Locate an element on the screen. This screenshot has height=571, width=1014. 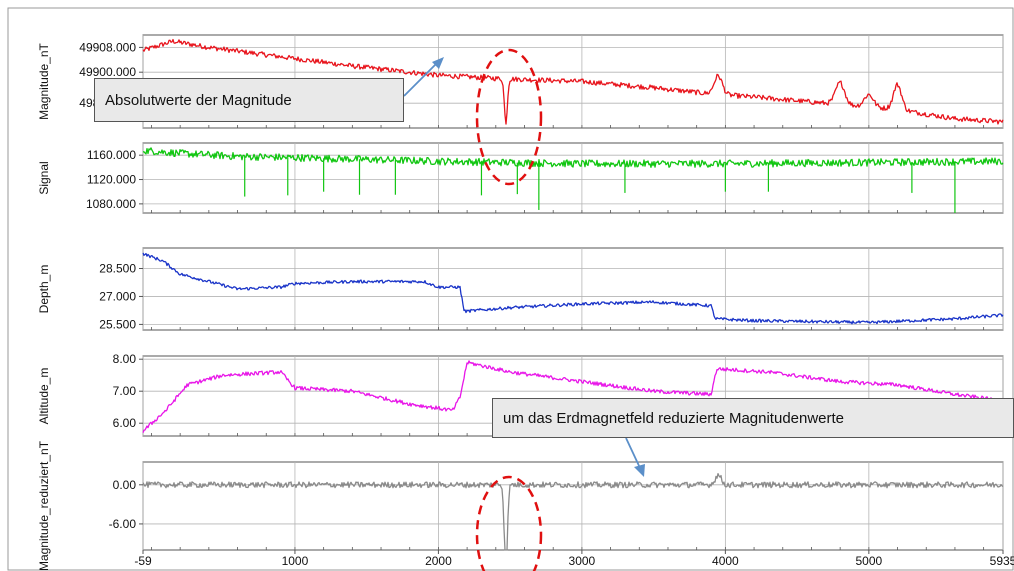
series-line-magnitude-nt is located at coordinates (573, 81).